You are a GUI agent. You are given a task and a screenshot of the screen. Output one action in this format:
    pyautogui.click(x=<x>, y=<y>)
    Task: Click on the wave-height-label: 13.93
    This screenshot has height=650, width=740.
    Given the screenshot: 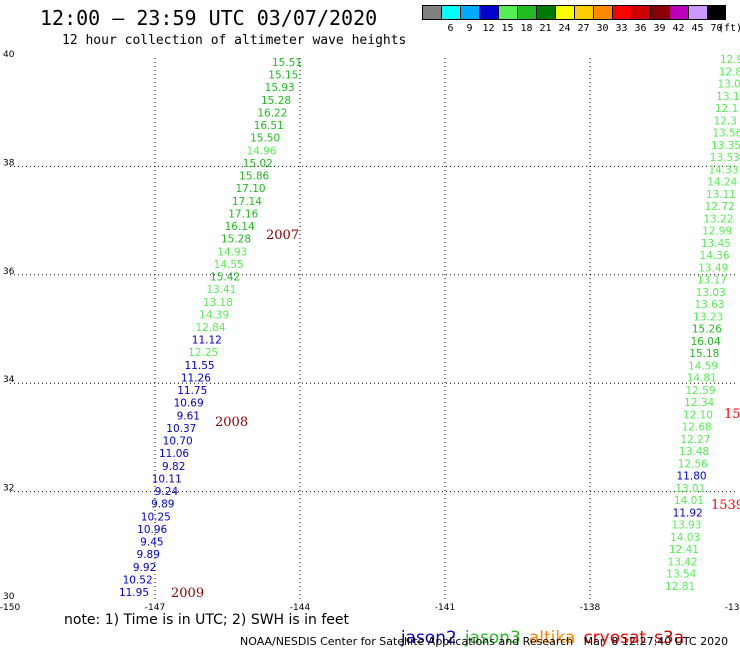 What is the action you would take?
    pyautogui.click(x=686, y=526)
    